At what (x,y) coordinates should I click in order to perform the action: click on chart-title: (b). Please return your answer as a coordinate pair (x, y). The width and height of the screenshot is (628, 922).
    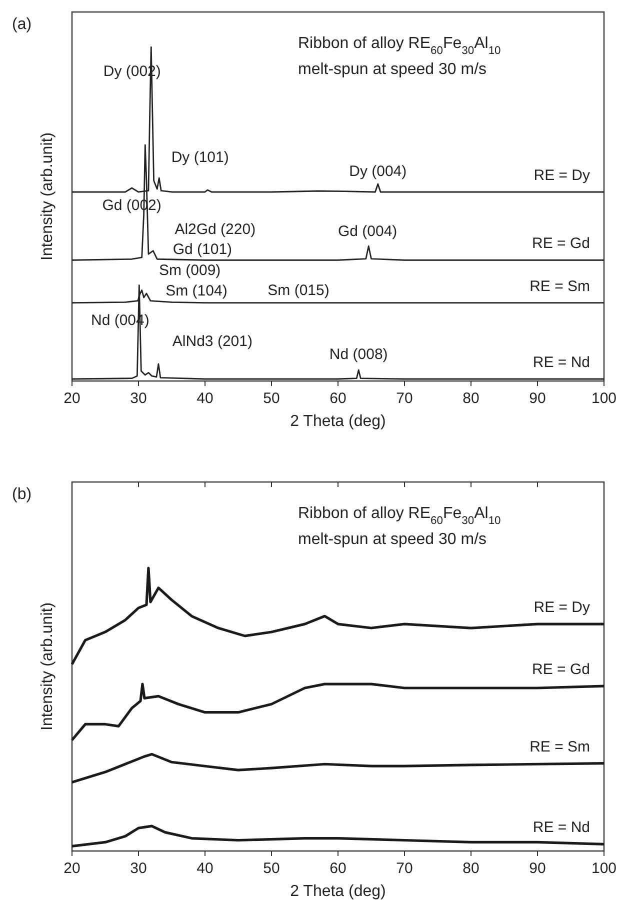
    Looking at the image, I should click on (22, 494).